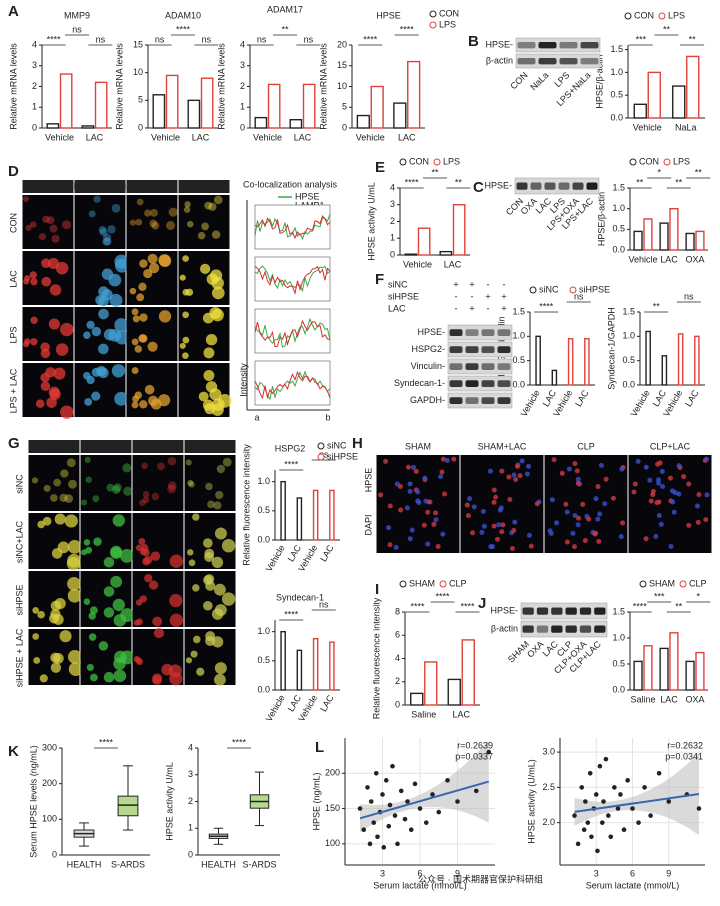  What do you see at coordinates (190, 774) in the screenshot?
I see `y-tick-label: 3` at bounding box center [190, 774].